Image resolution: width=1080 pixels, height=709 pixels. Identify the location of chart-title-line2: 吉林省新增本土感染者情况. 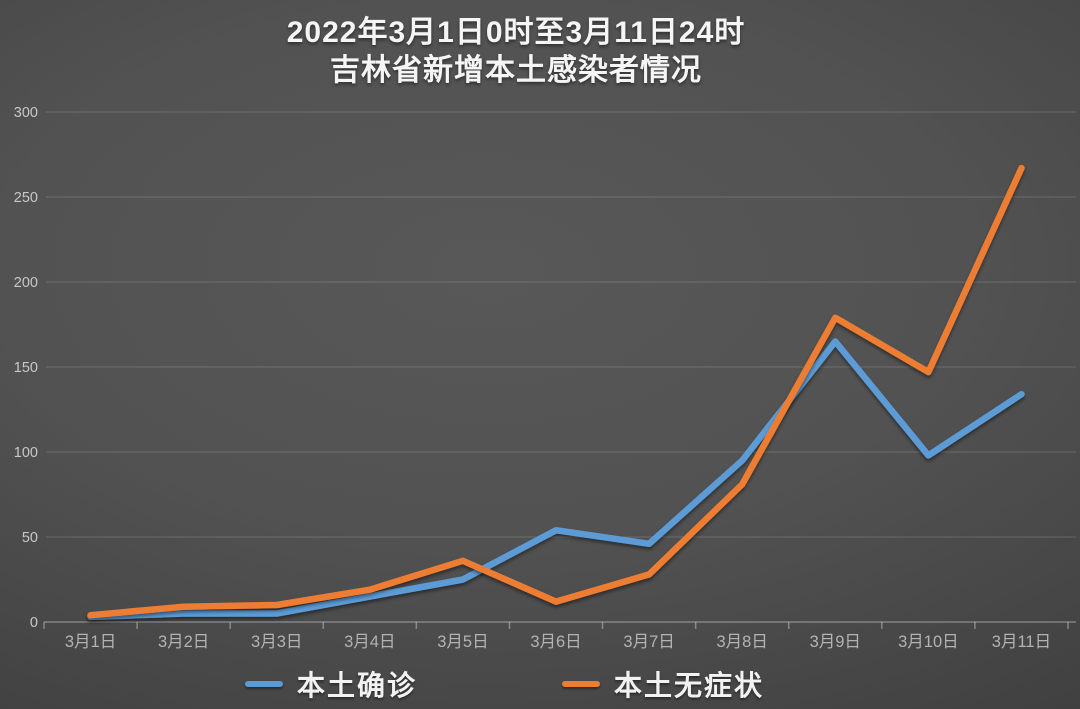
(516, 70).